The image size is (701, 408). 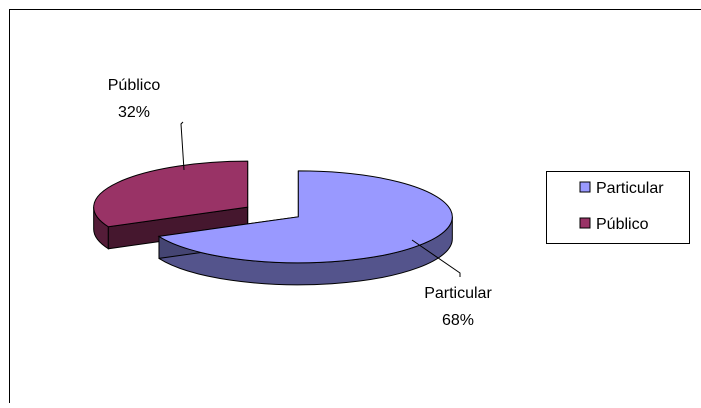 What do you see at coordinates (458, 320) in the screenshot?
I see `data-label-particular-percent: 68%` at bounding box center [458, 320].